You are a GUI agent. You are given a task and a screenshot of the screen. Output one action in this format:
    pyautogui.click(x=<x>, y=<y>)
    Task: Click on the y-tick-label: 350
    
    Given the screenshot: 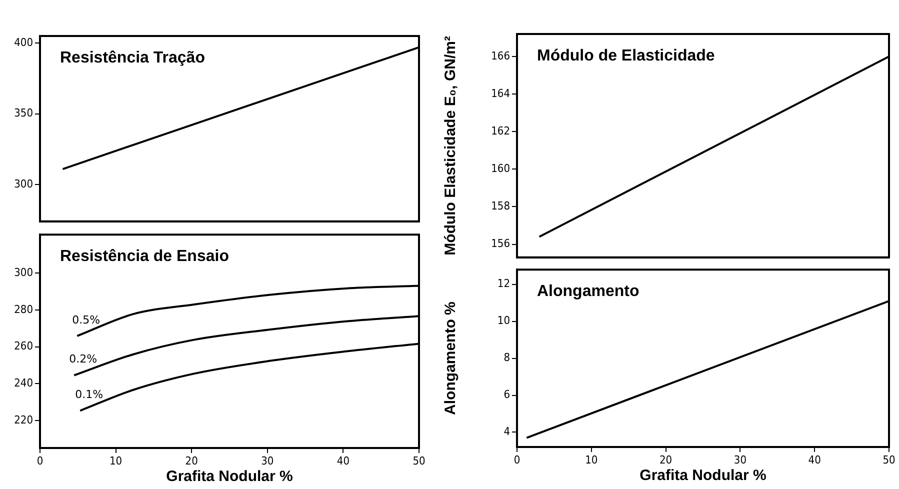 What is the action you would take?
    pyautogui.click(x=23, y=113)
    